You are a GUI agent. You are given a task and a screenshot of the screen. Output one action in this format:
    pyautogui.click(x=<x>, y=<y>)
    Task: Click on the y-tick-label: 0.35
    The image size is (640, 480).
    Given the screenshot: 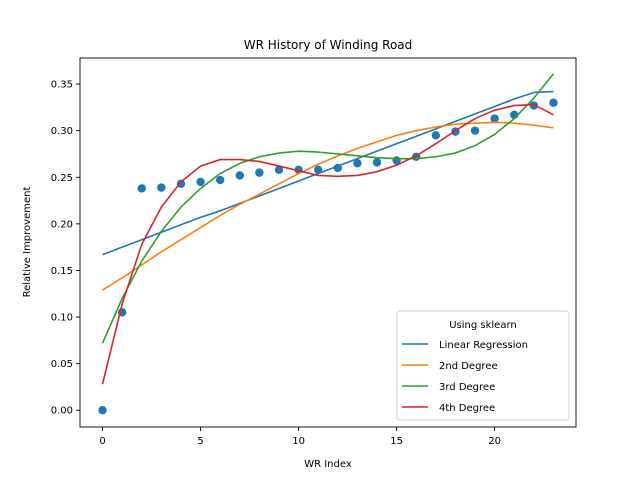 What is the action you would take?
    pyautogui.click(x=62, y=85)
    